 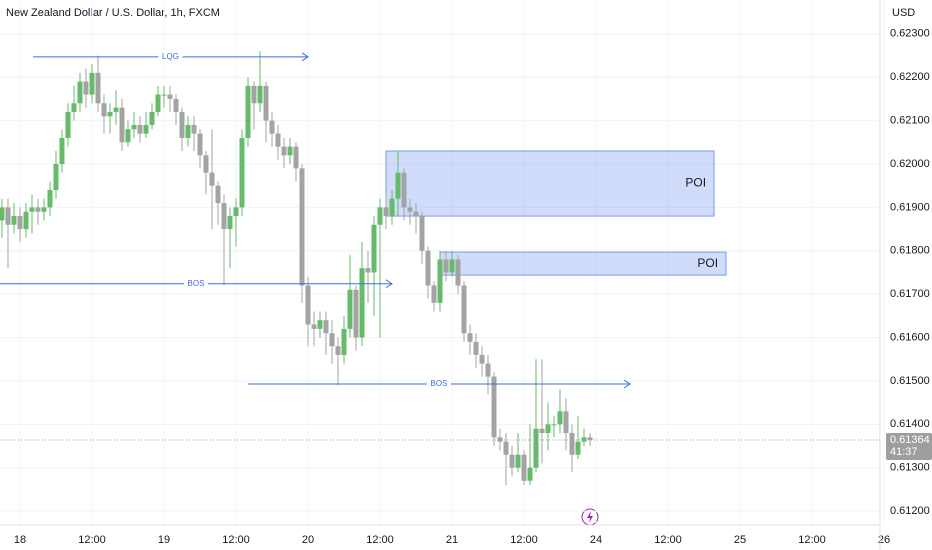 I want to click on y-tick-label: 0.61500, so click(x=910, y=381).